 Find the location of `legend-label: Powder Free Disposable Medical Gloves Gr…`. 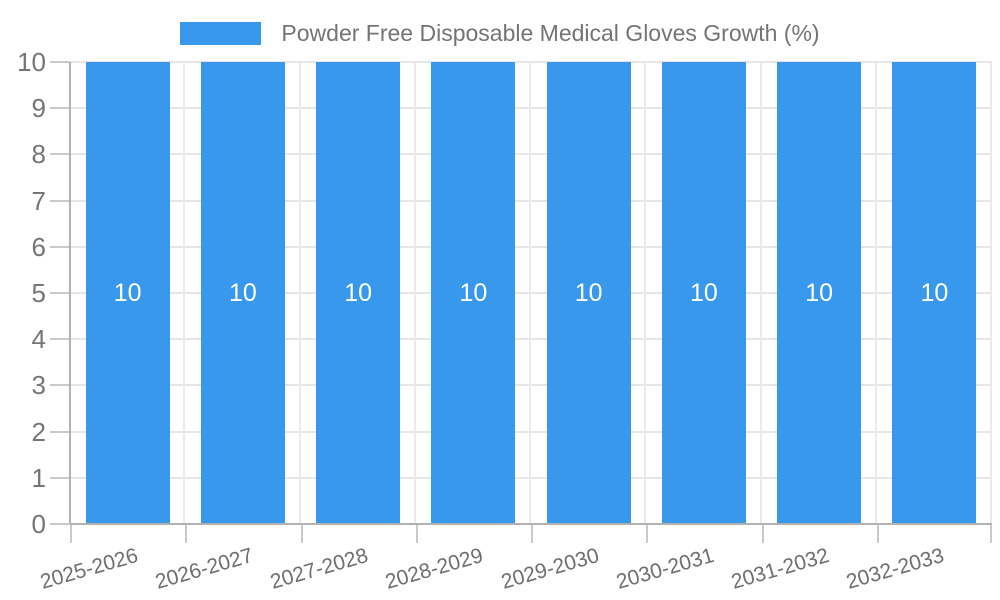

legend-label: Powder Free Disposable Medical Gloves Gr… is located at coordinates (550, 33).